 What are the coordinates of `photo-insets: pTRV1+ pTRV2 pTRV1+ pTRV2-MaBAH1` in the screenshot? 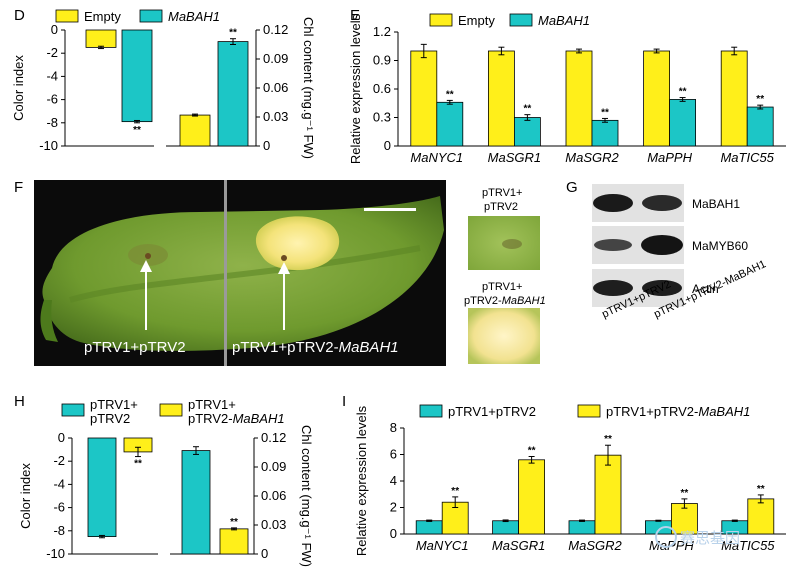 It's located at (505, 275).